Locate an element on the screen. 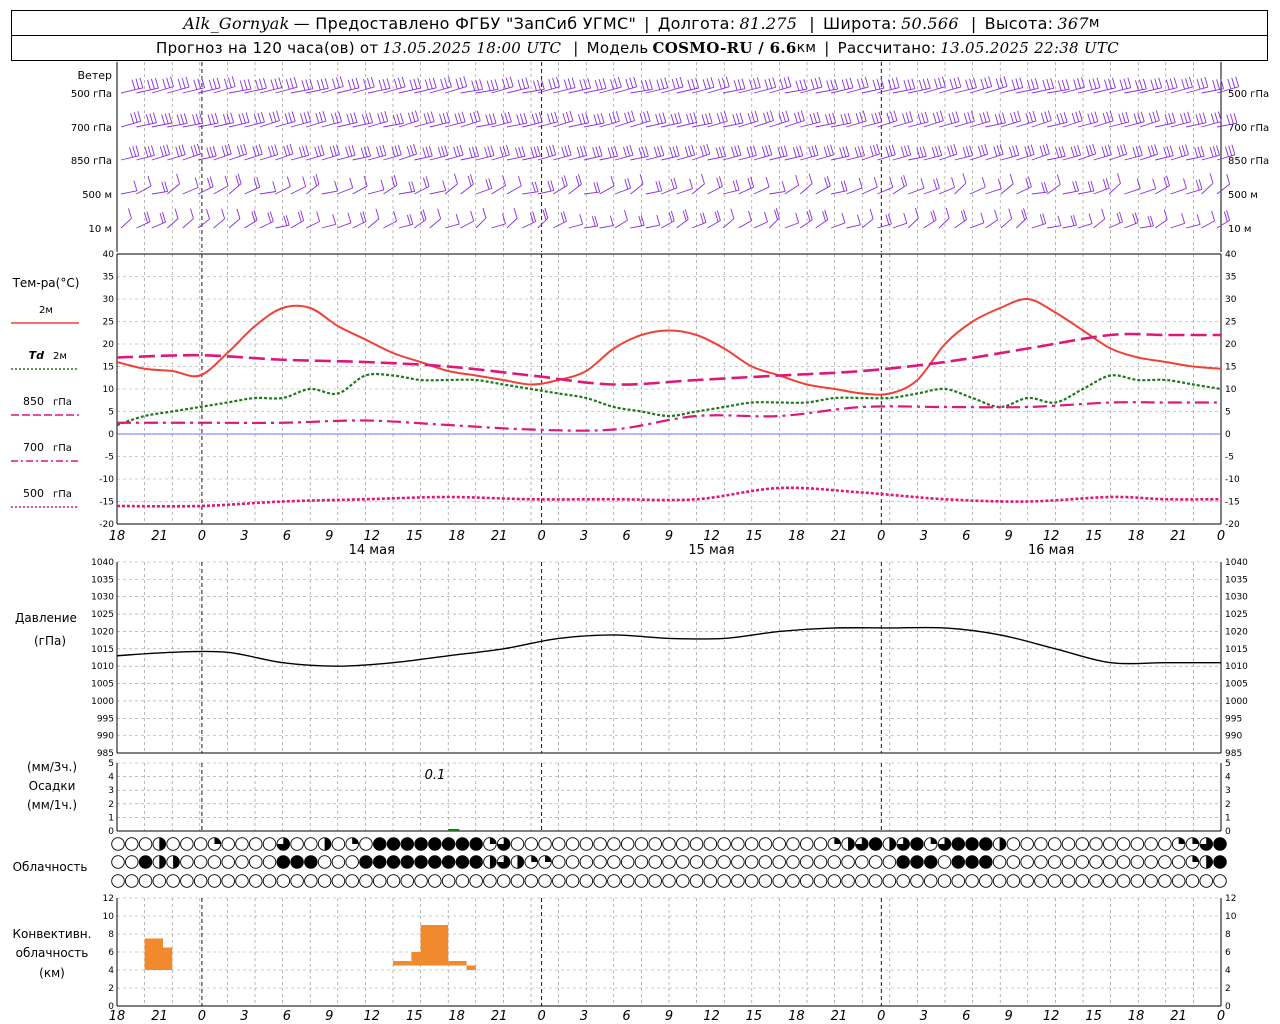  calc-label: Рассчитано: is located at coordinates (887, 48).